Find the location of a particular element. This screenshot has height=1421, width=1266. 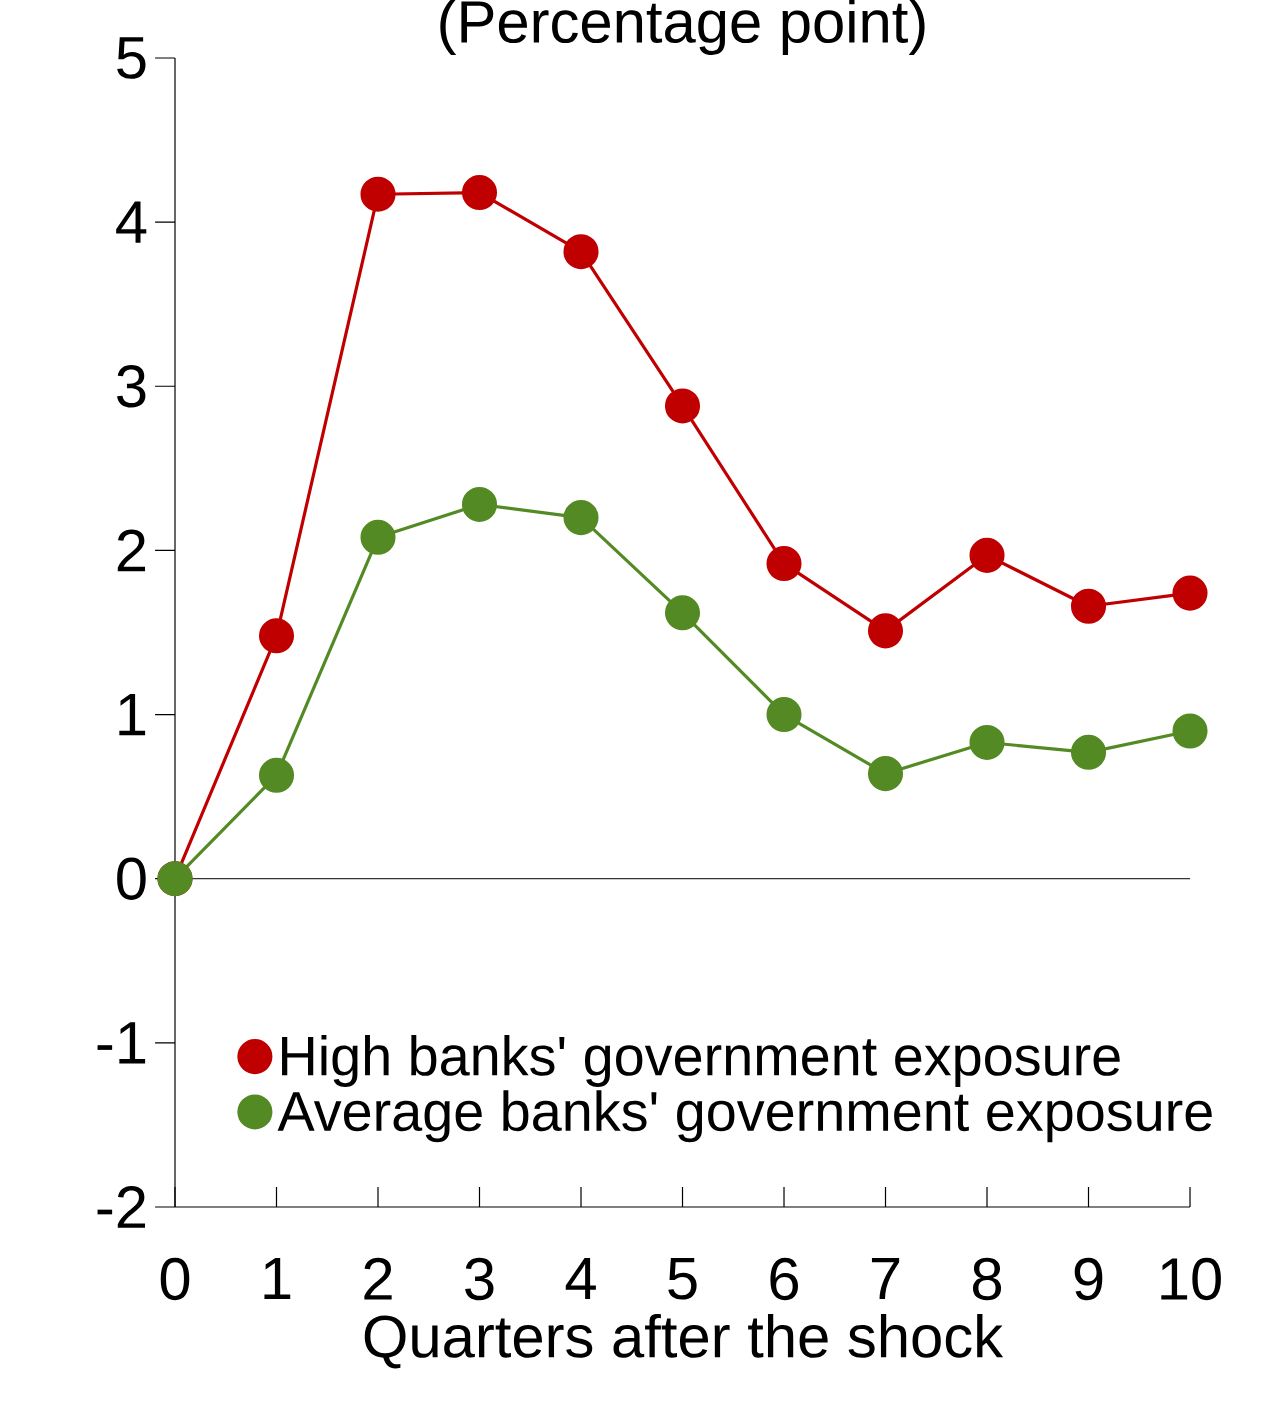

y-tick-label: 2 is located at coordinates (131, 550).